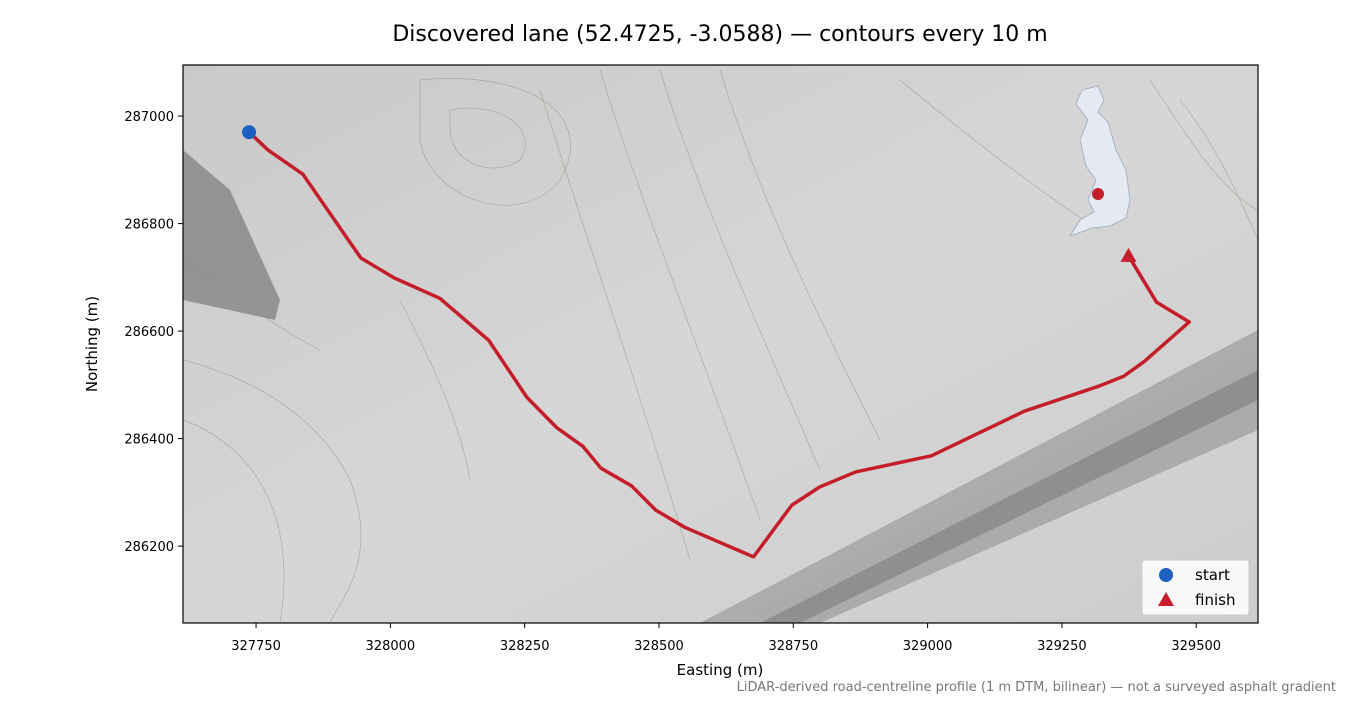 This screenshot has height=706, width=1350. Describe the element at coordinates (149, 117) in the screenshot. I see `y-tick-label: 287000` at that location.